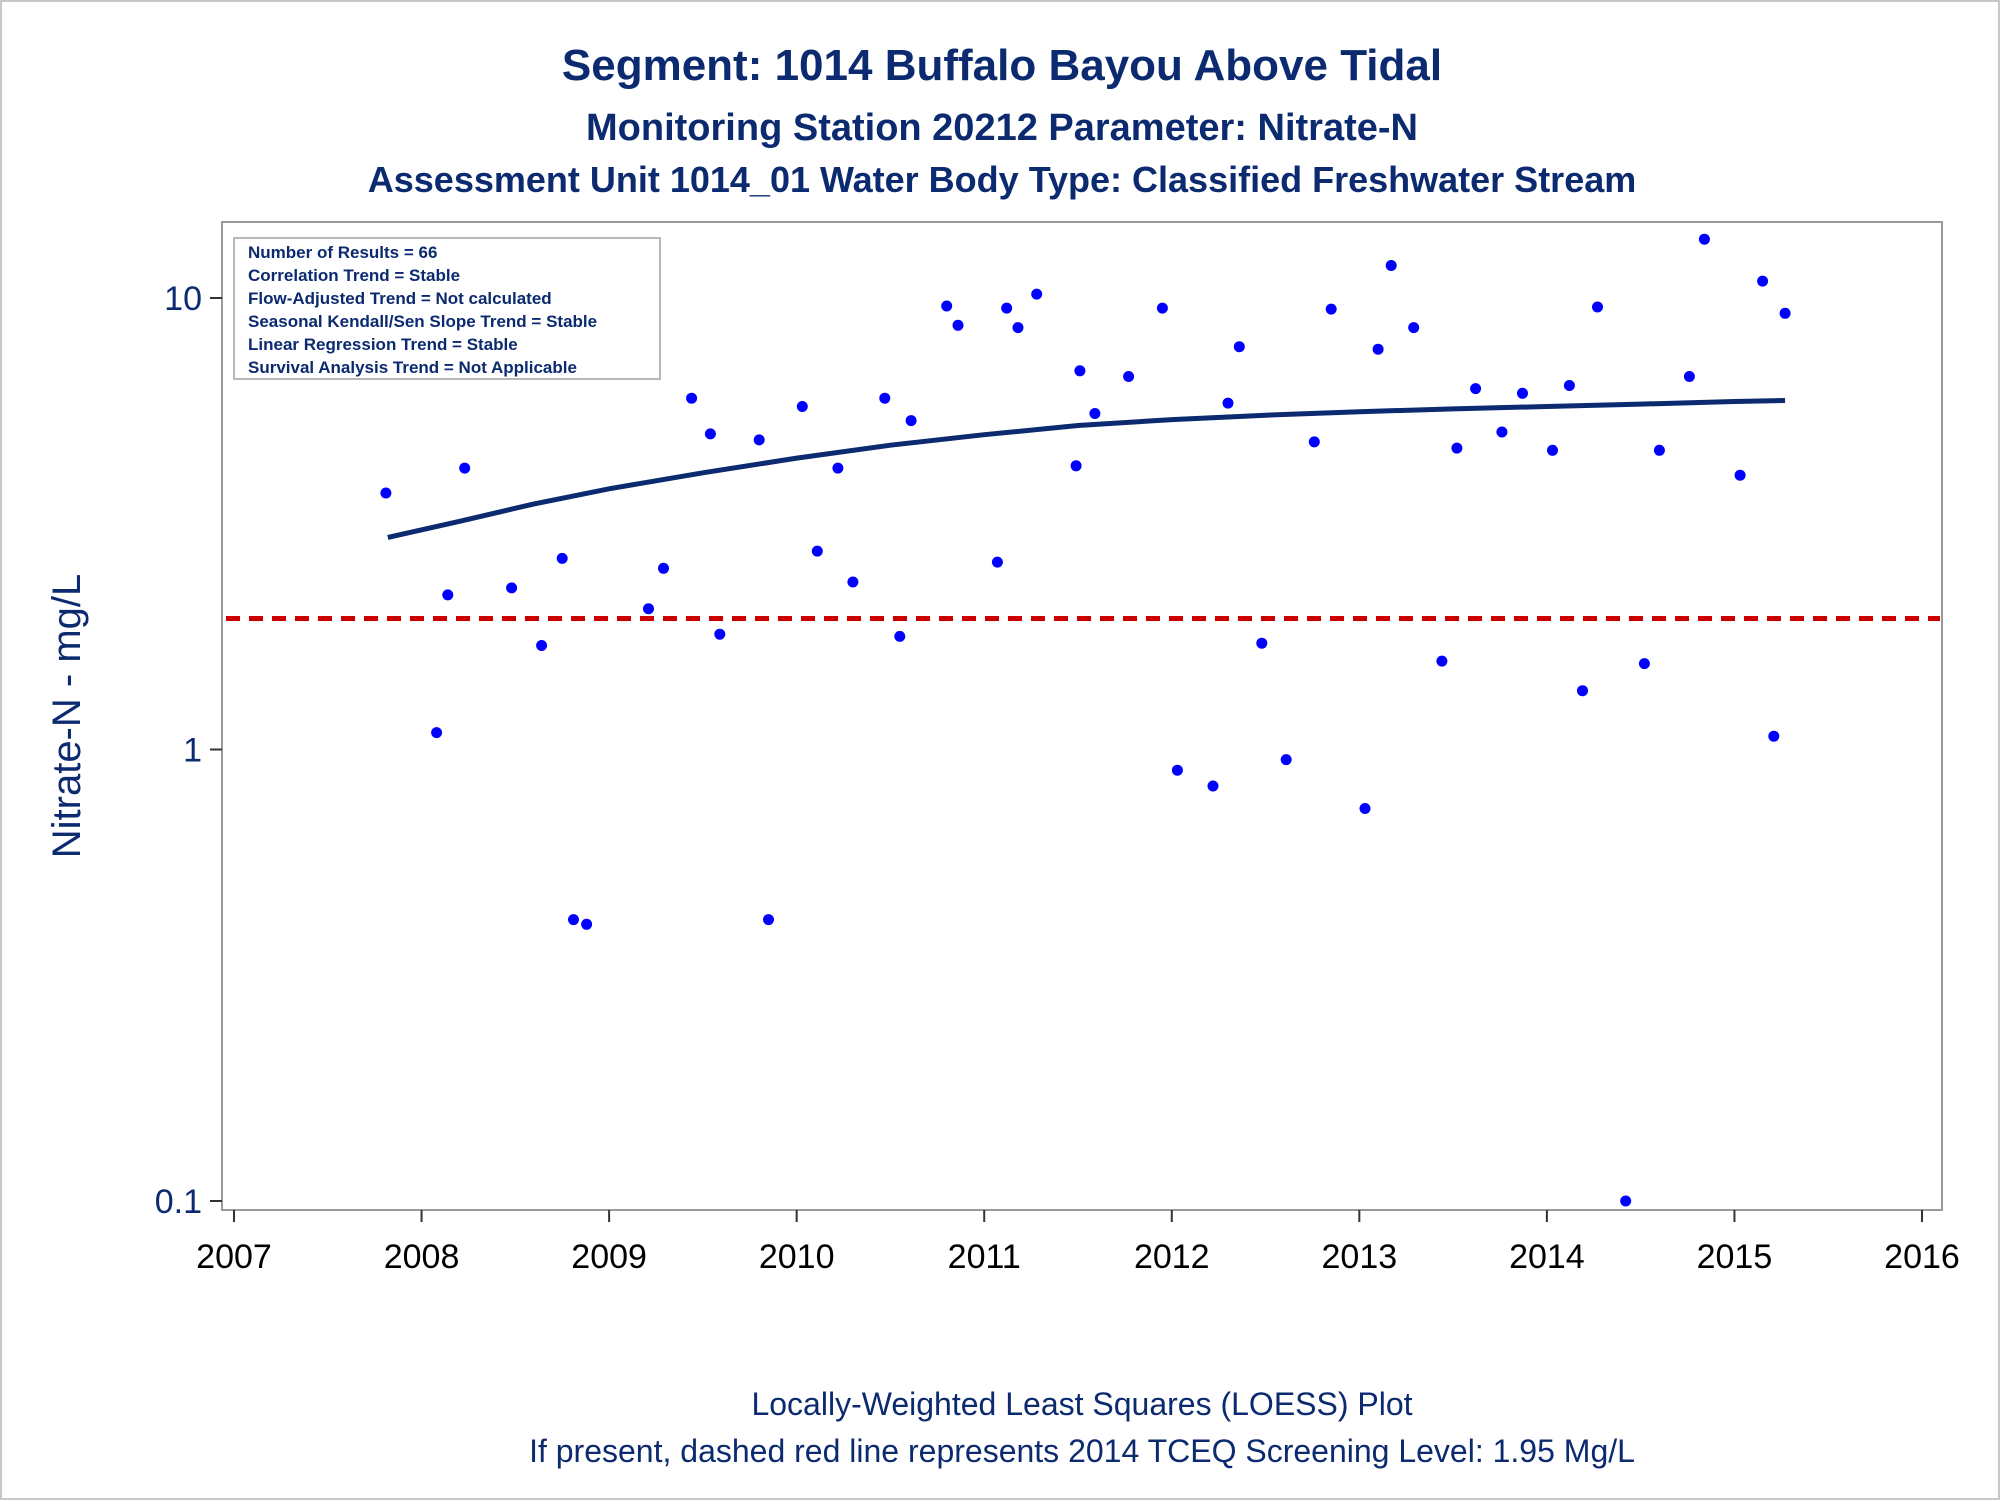 The image size is (2000, 1502). What do you see at coordinates (178, 1202) in the screenshot?
I see `y-tick-label: 0.1` at bounding box center [178, 1202].